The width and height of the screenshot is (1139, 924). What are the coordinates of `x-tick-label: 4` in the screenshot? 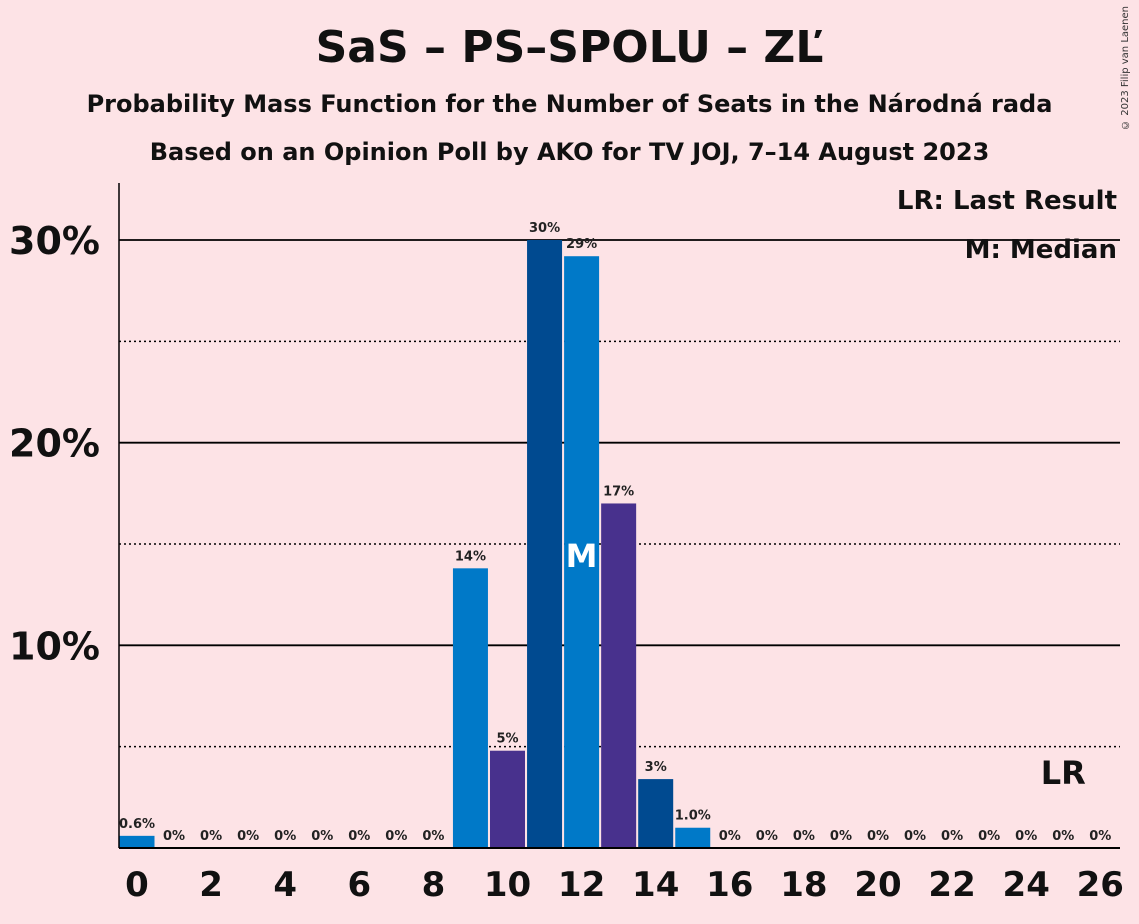 It's located at (285, 885).